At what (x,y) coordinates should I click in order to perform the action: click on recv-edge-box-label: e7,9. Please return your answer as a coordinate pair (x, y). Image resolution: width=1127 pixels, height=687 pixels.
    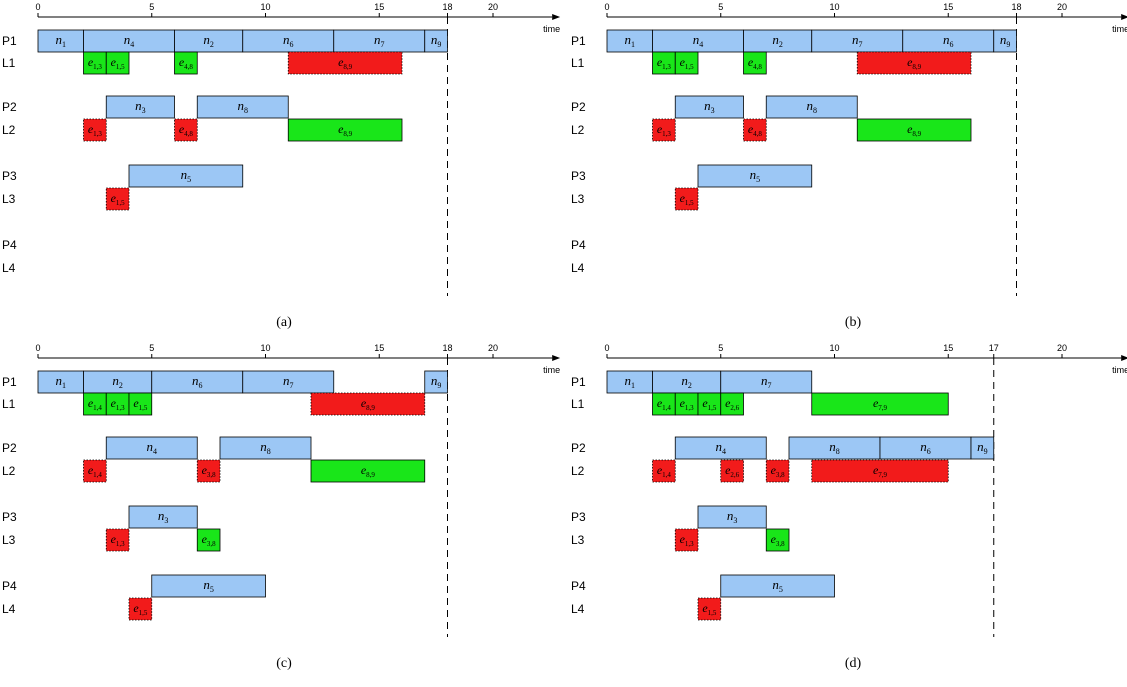
    Looking at the image, I should click on (880, 471).